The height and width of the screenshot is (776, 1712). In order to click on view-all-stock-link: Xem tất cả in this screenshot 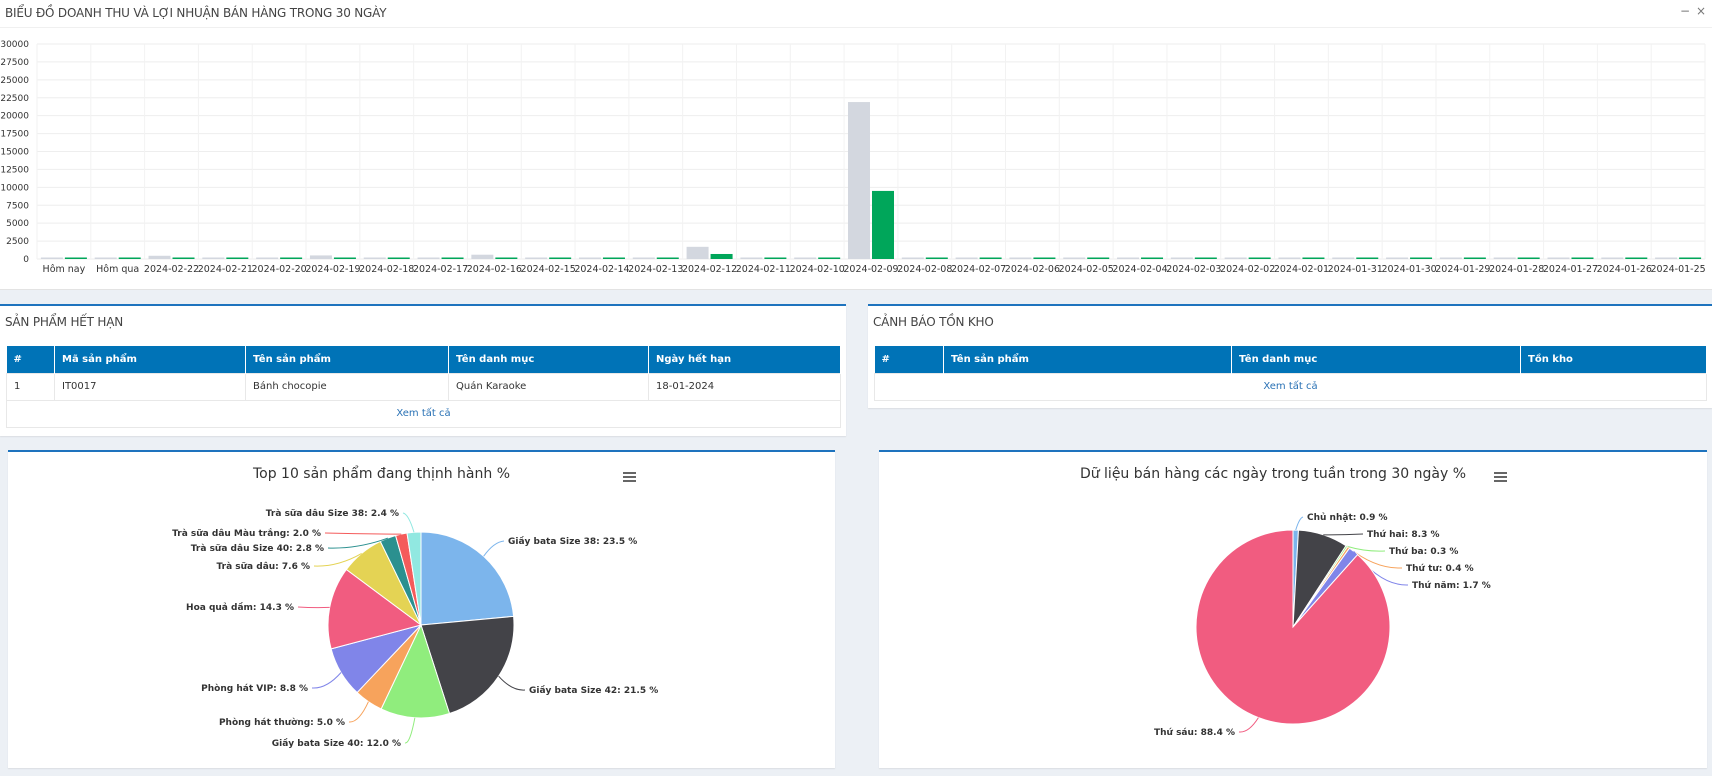, I will do `click(1290, 386)`.